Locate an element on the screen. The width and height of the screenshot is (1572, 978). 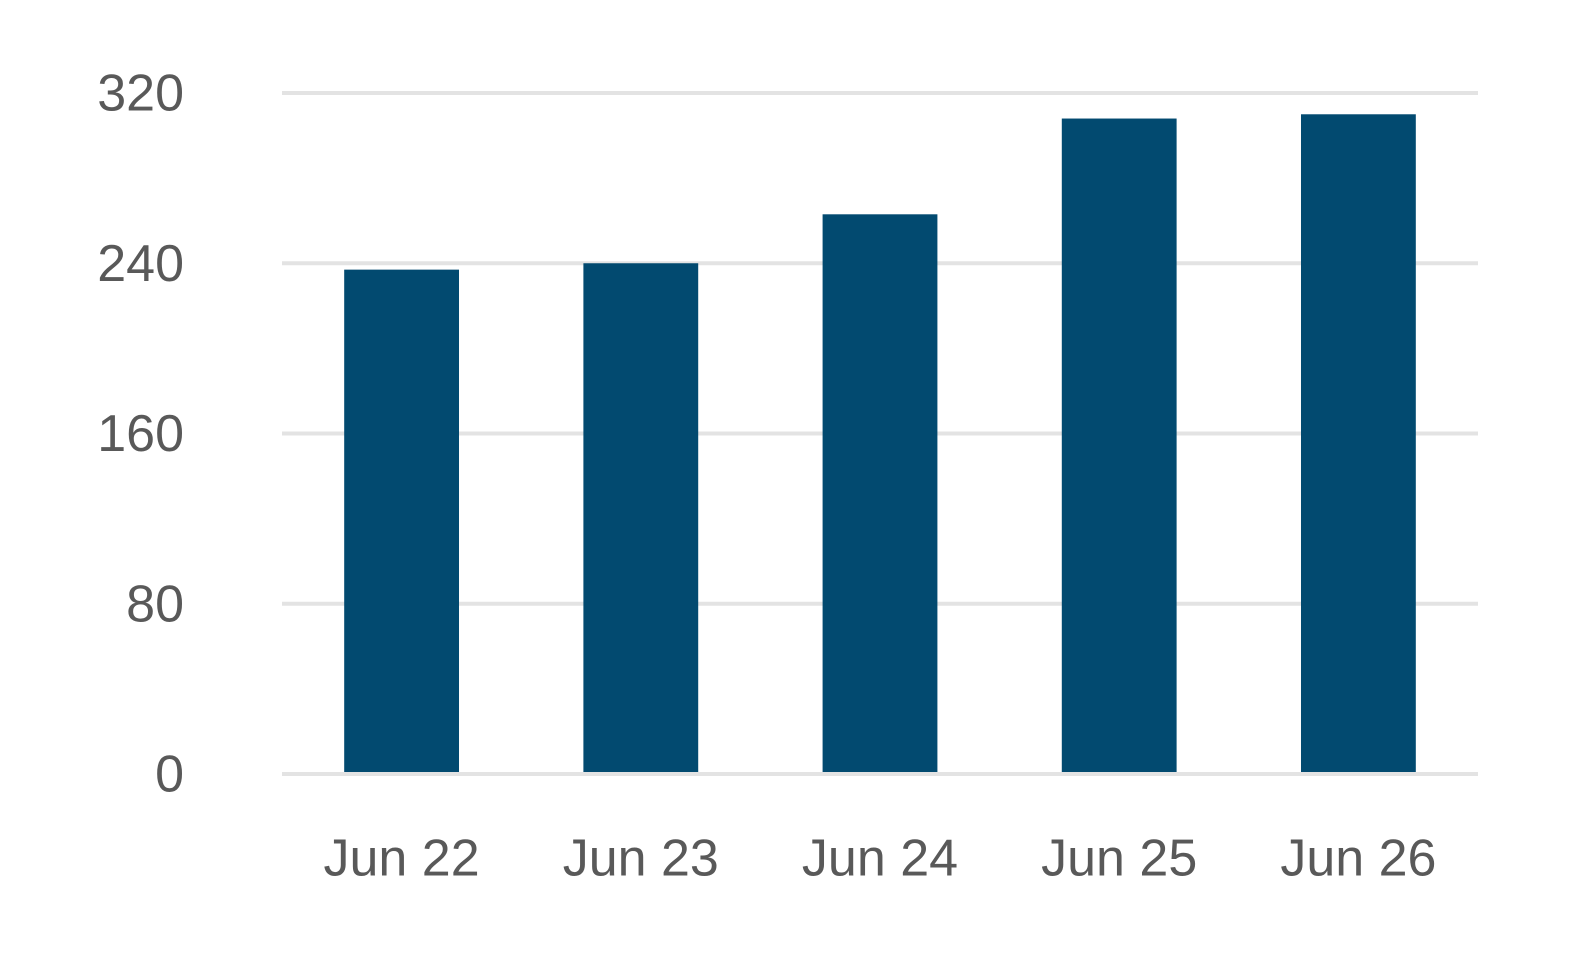
y-tick-label: 160 is located at coordinates (140, 434).